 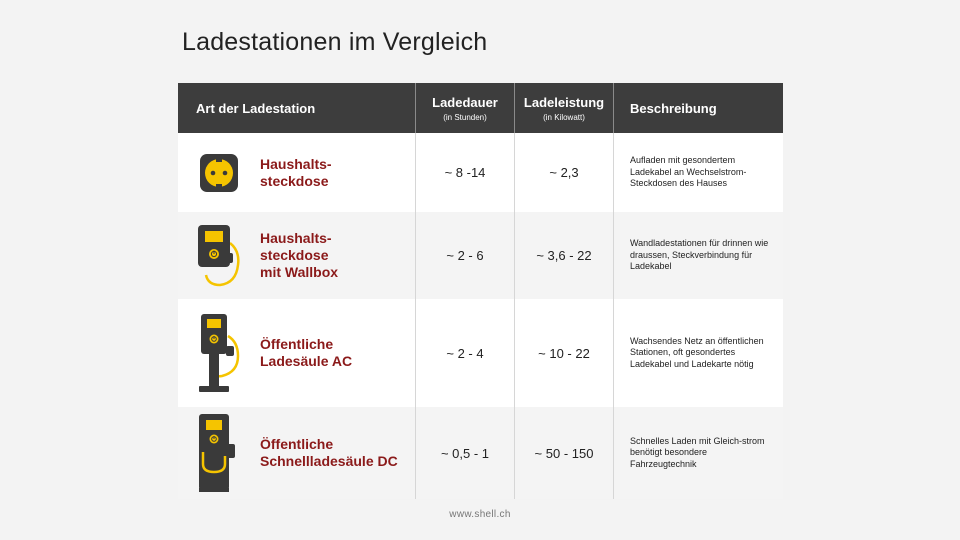 What do you see at coordinates (219, 353) in the screenshot?
I see `ac-charging-station-icon` at bounding box center [219, 353].